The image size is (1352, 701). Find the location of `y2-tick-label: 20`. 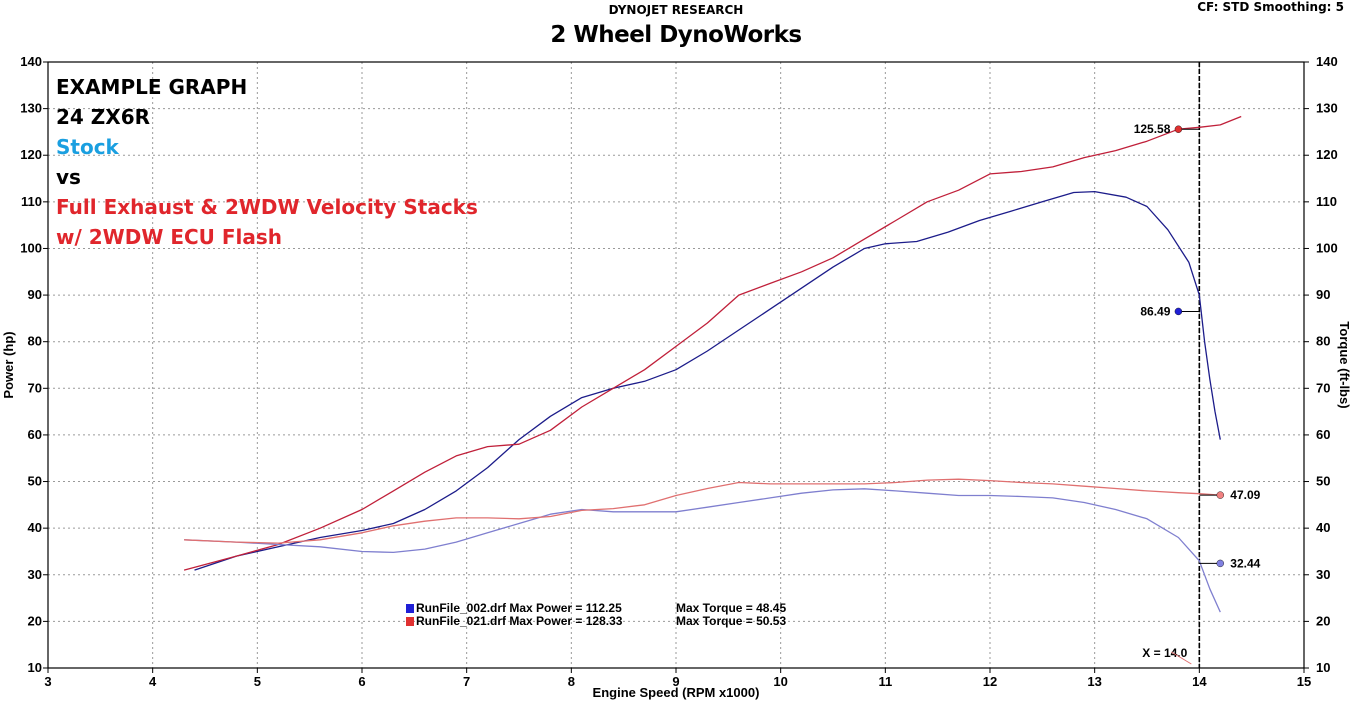

y2-tick-label: 20 is located at coordinates (1323, 620).